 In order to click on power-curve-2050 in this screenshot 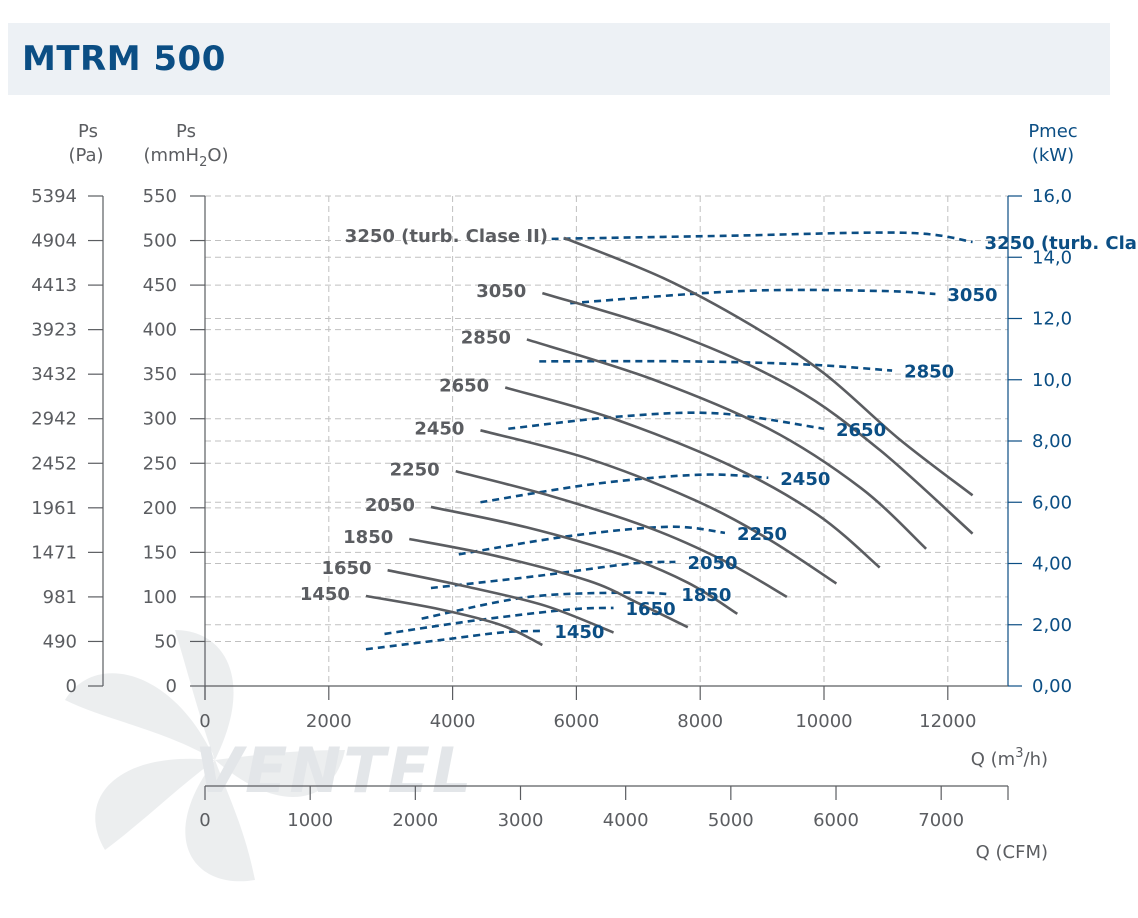, I will do `click(553, 575)`.